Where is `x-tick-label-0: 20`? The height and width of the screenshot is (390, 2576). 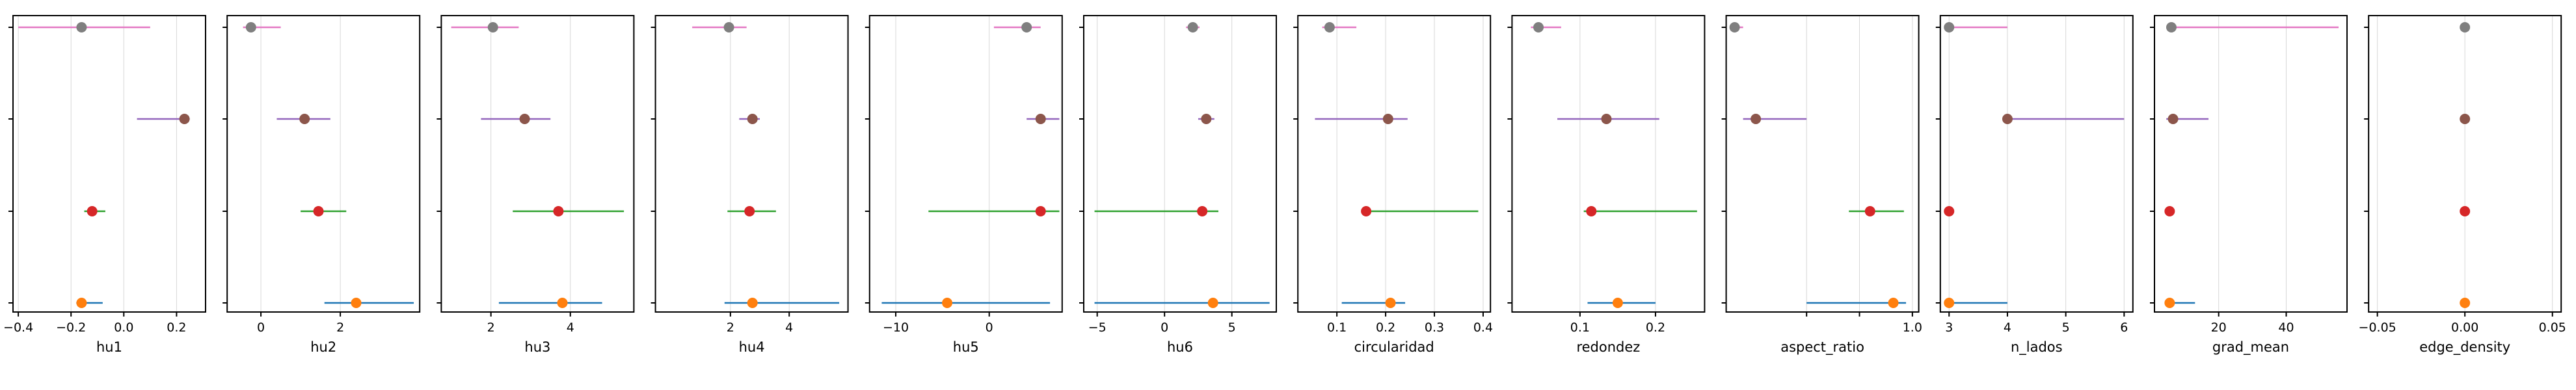 x-tick-label-0: 20 is located at coordinates (2219, 327).